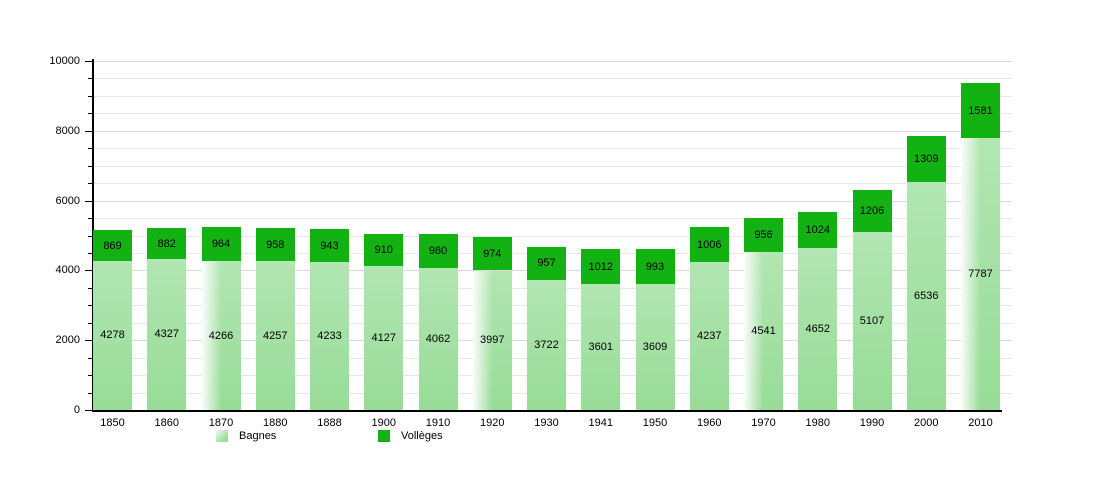 The height and width of the screenshot is (500, 1100). I want to click on bar-value-label: 5107, so click(872, 320).